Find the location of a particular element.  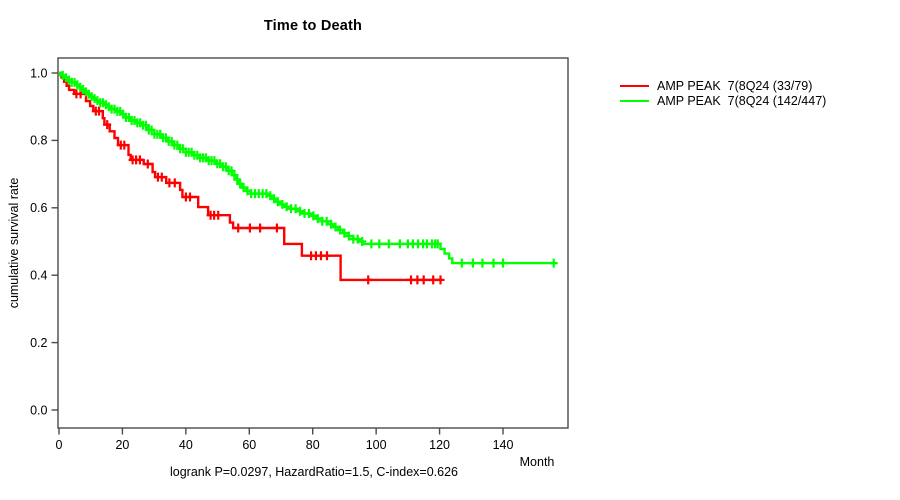

y-tick-label: 0.6 is located at coordinates (38, 208).